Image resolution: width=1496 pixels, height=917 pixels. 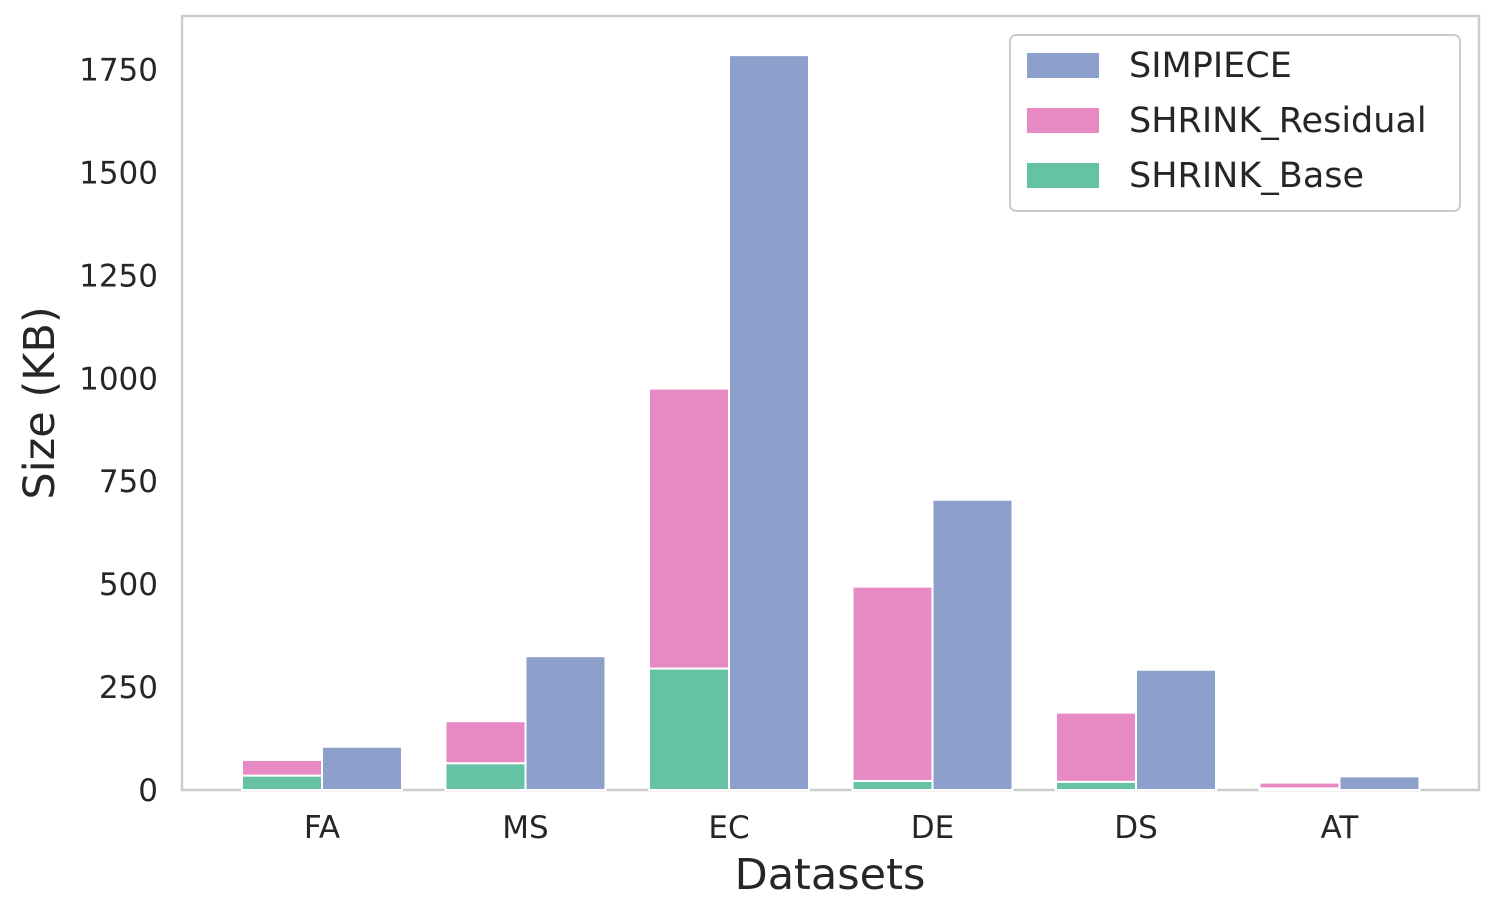 What do you see at coordinates (118, 173) in the screenshot?
I see `y-tick-label: 1500` at bounding box center [118, 173].